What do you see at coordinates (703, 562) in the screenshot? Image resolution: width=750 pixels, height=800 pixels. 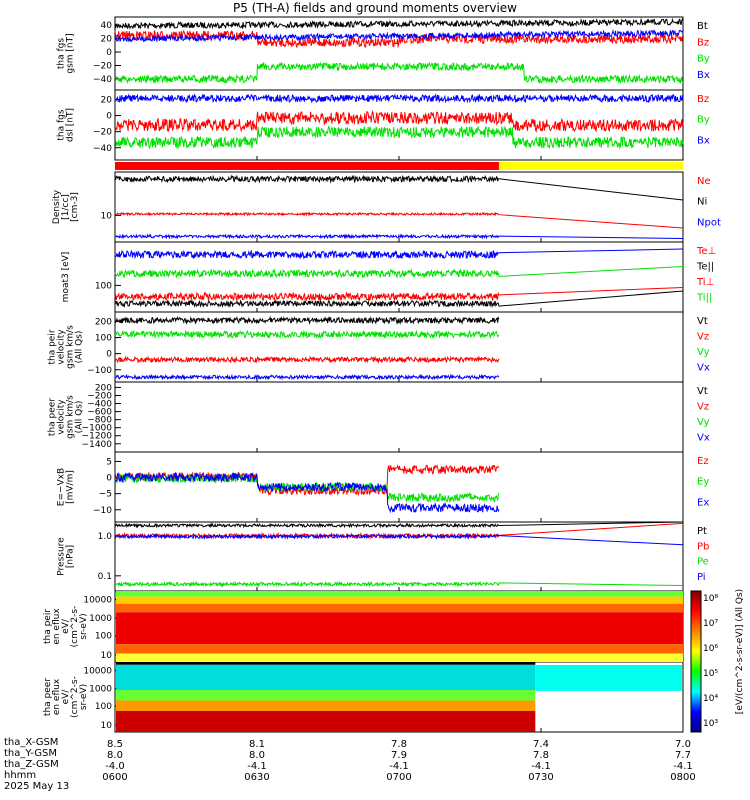 I see `legend-Pe: Pe` at bounding box center [703, 562].